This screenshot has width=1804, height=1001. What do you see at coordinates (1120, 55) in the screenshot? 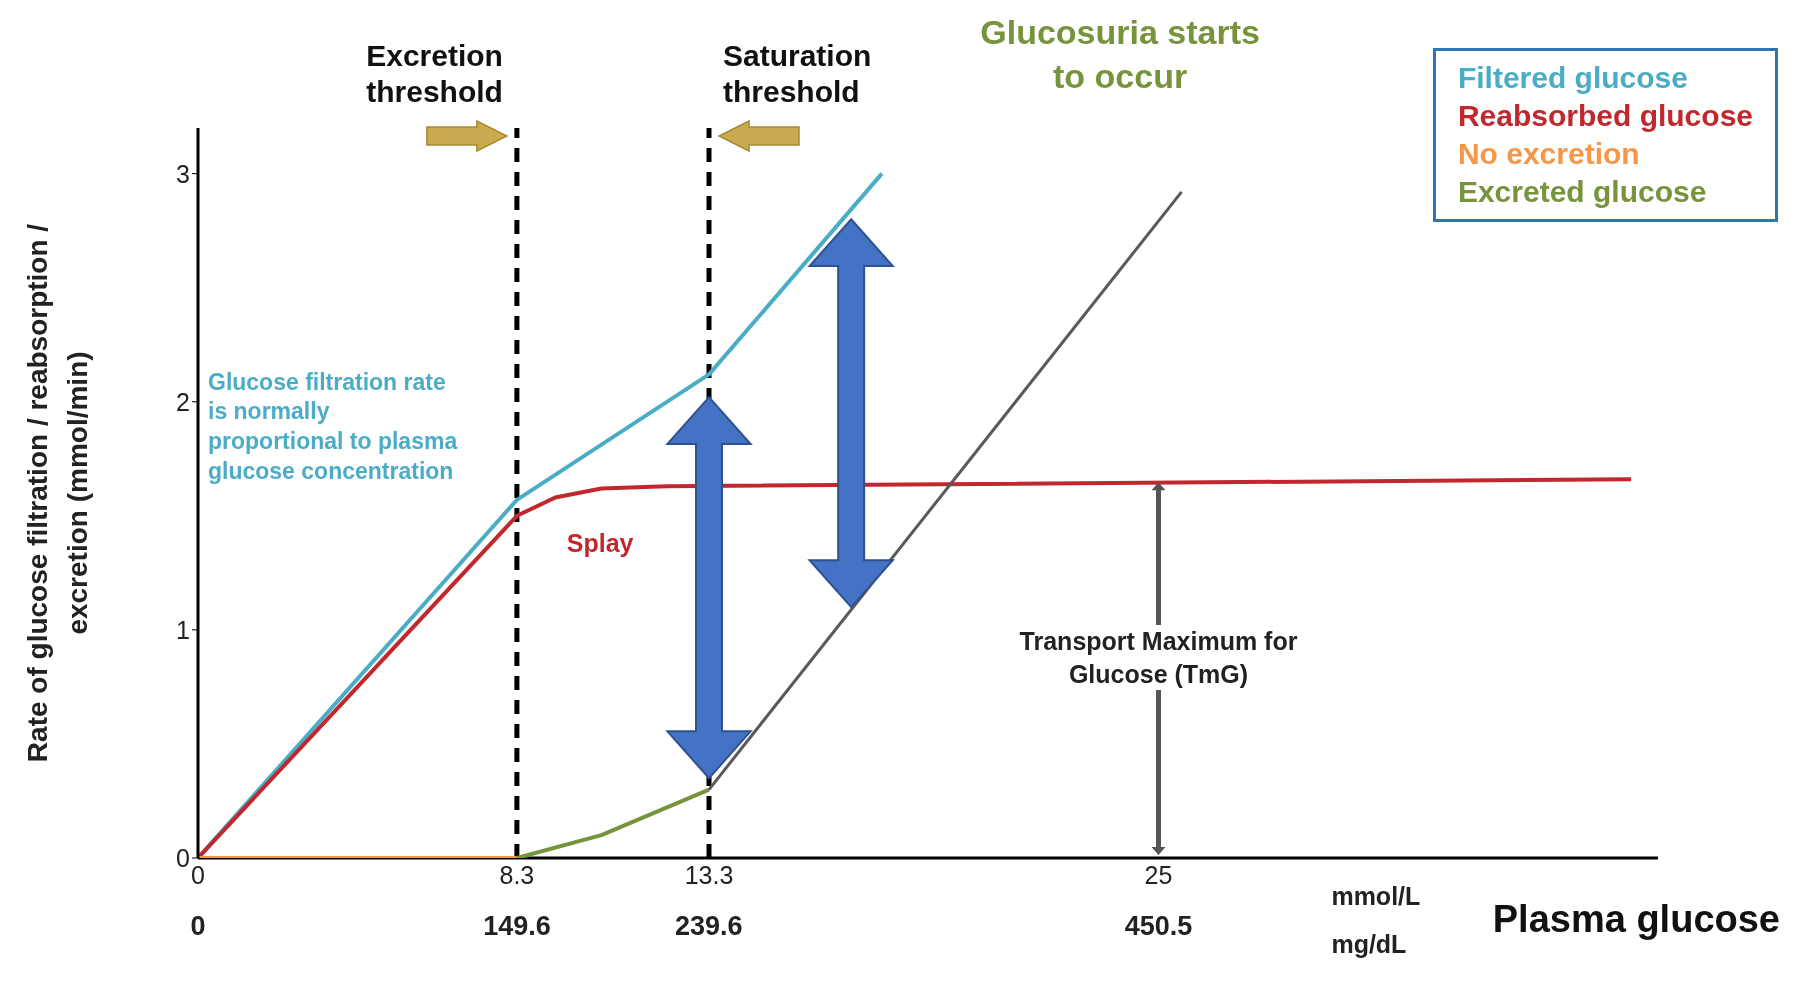
I see `text: Glucosuria starts to occur` at bounding box center [1120, 55].